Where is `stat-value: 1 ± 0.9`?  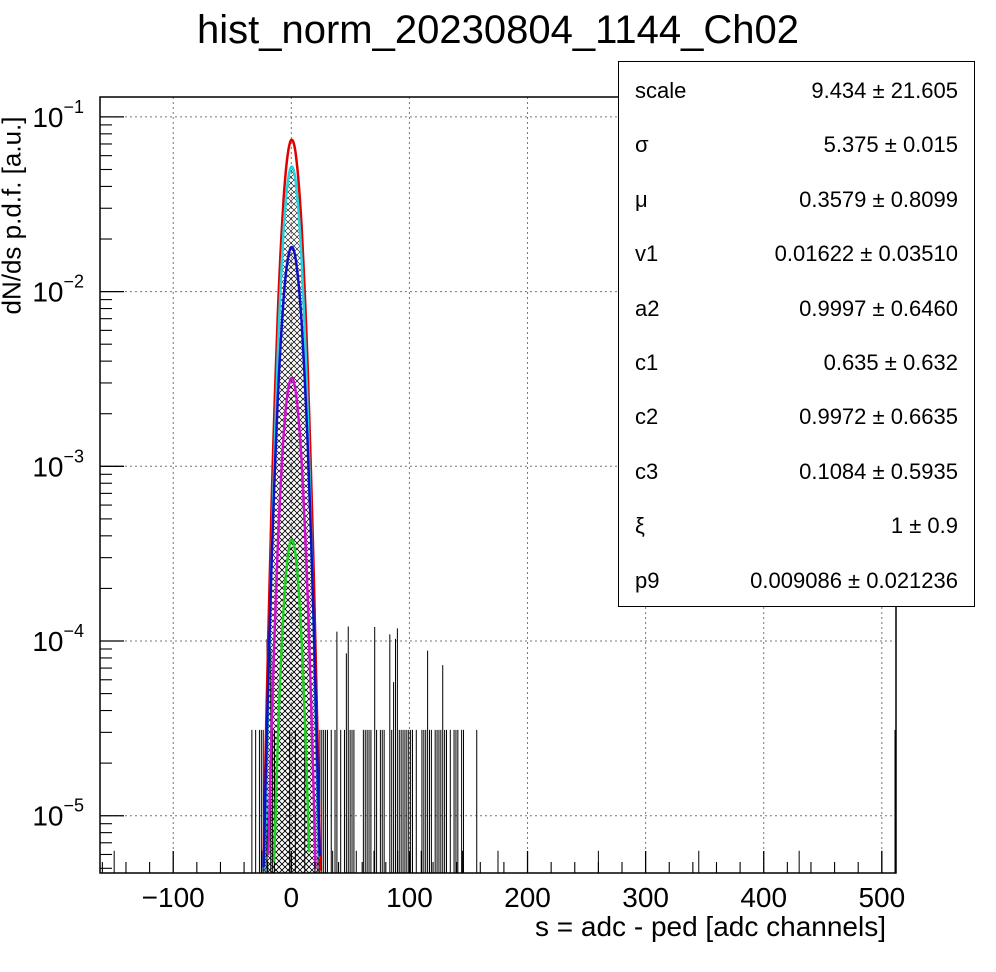
stat-value: 1 ± 0.9 is located at coordinates (924, 526).